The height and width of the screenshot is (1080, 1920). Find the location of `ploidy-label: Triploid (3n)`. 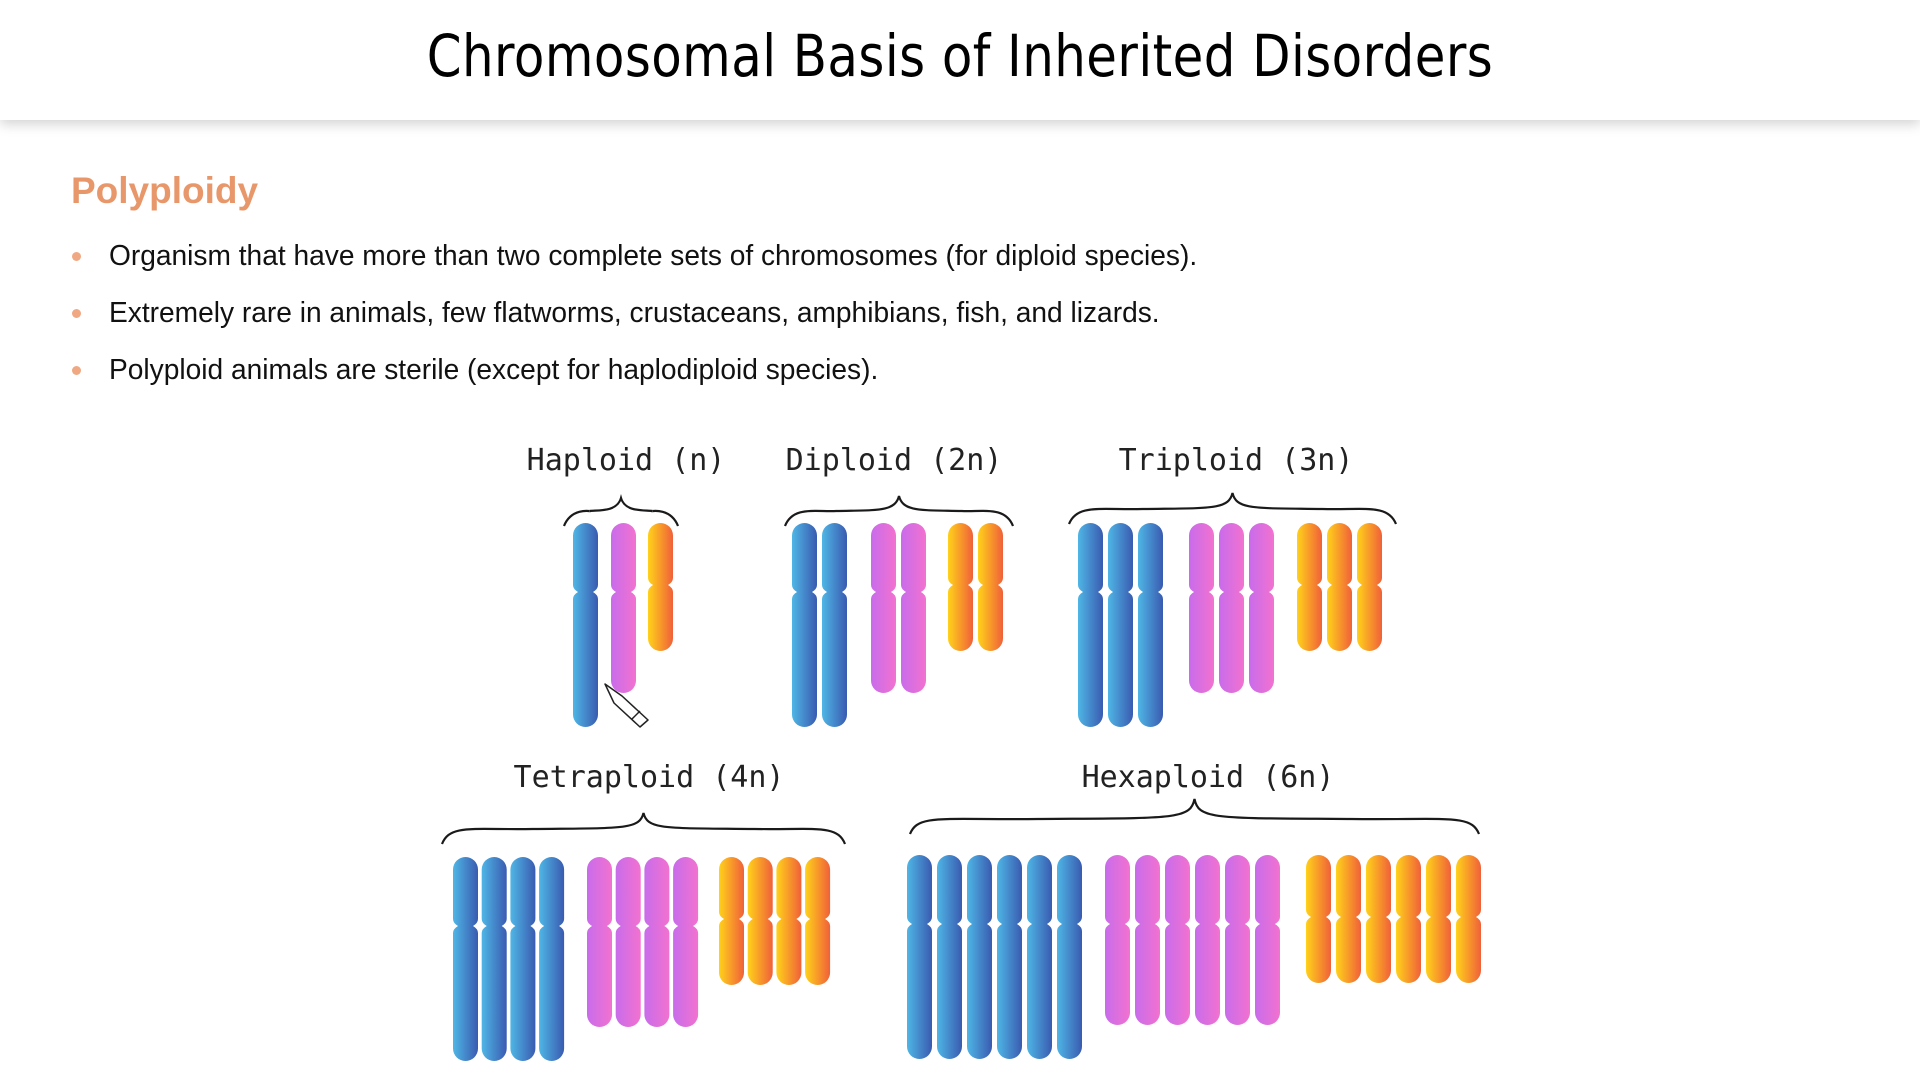

ploidy-label: Triploid (3n) is located at coordinates (1236, 460).